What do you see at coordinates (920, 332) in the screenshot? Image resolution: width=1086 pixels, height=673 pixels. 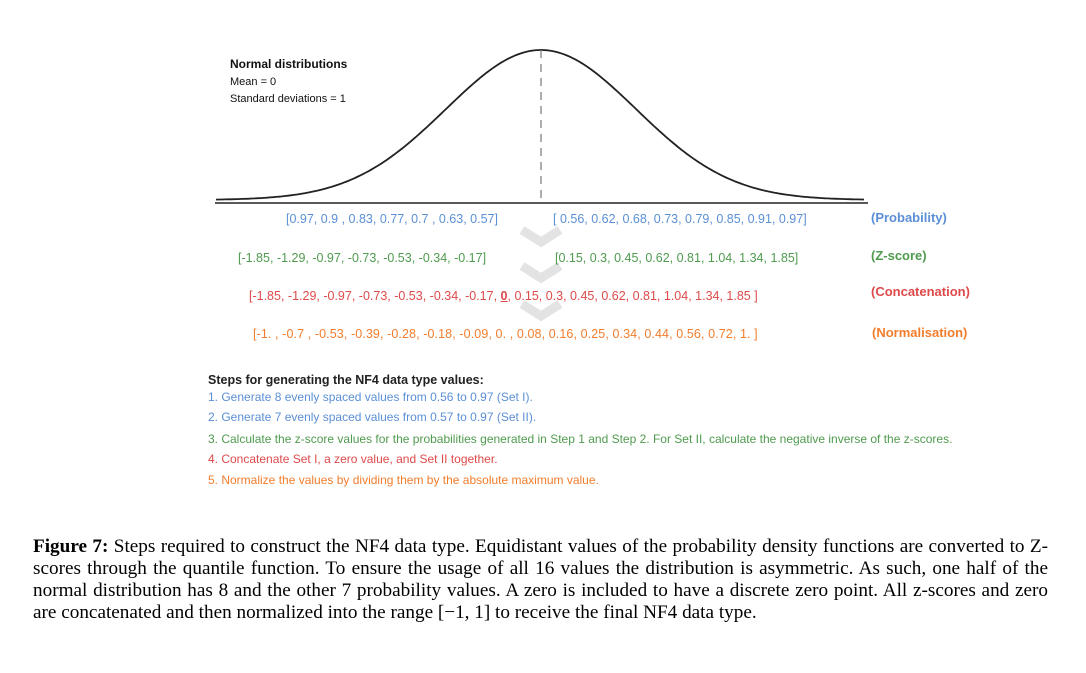 I see `normalisation-tag: (Normalisation)` at bounding box center [920, 332].